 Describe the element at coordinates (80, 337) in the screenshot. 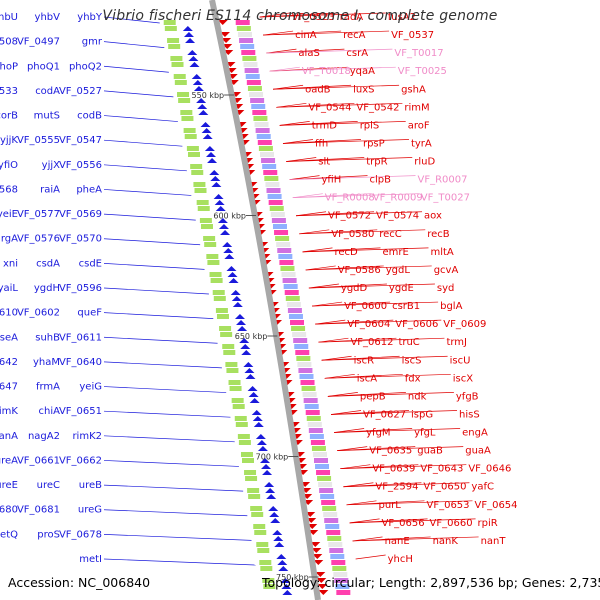

I see `gene-label: VF_0611` at that location.